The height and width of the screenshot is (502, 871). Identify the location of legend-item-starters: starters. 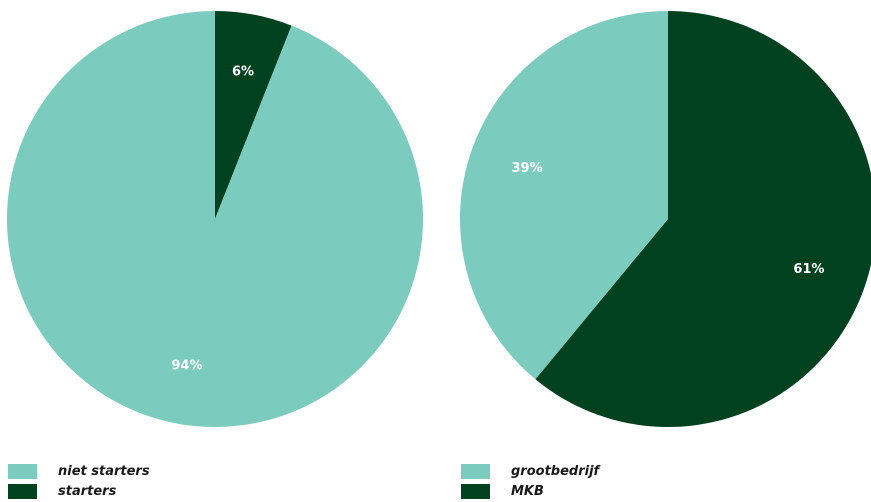
(79, 491).